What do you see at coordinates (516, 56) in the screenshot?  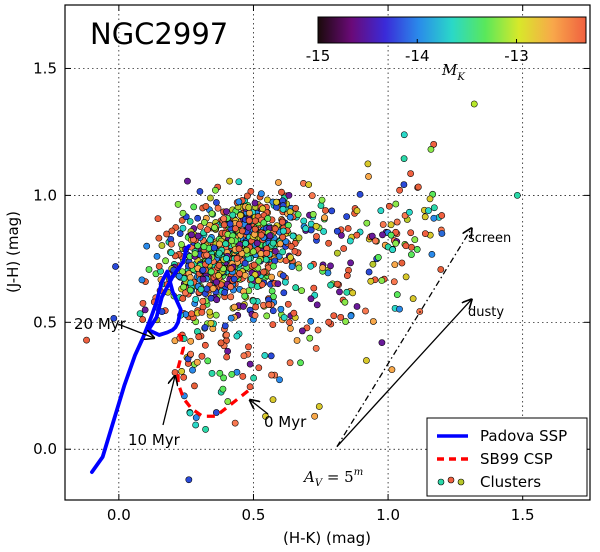 I see `colorbar-tick-label: -13` at bounding box center [516, 56].